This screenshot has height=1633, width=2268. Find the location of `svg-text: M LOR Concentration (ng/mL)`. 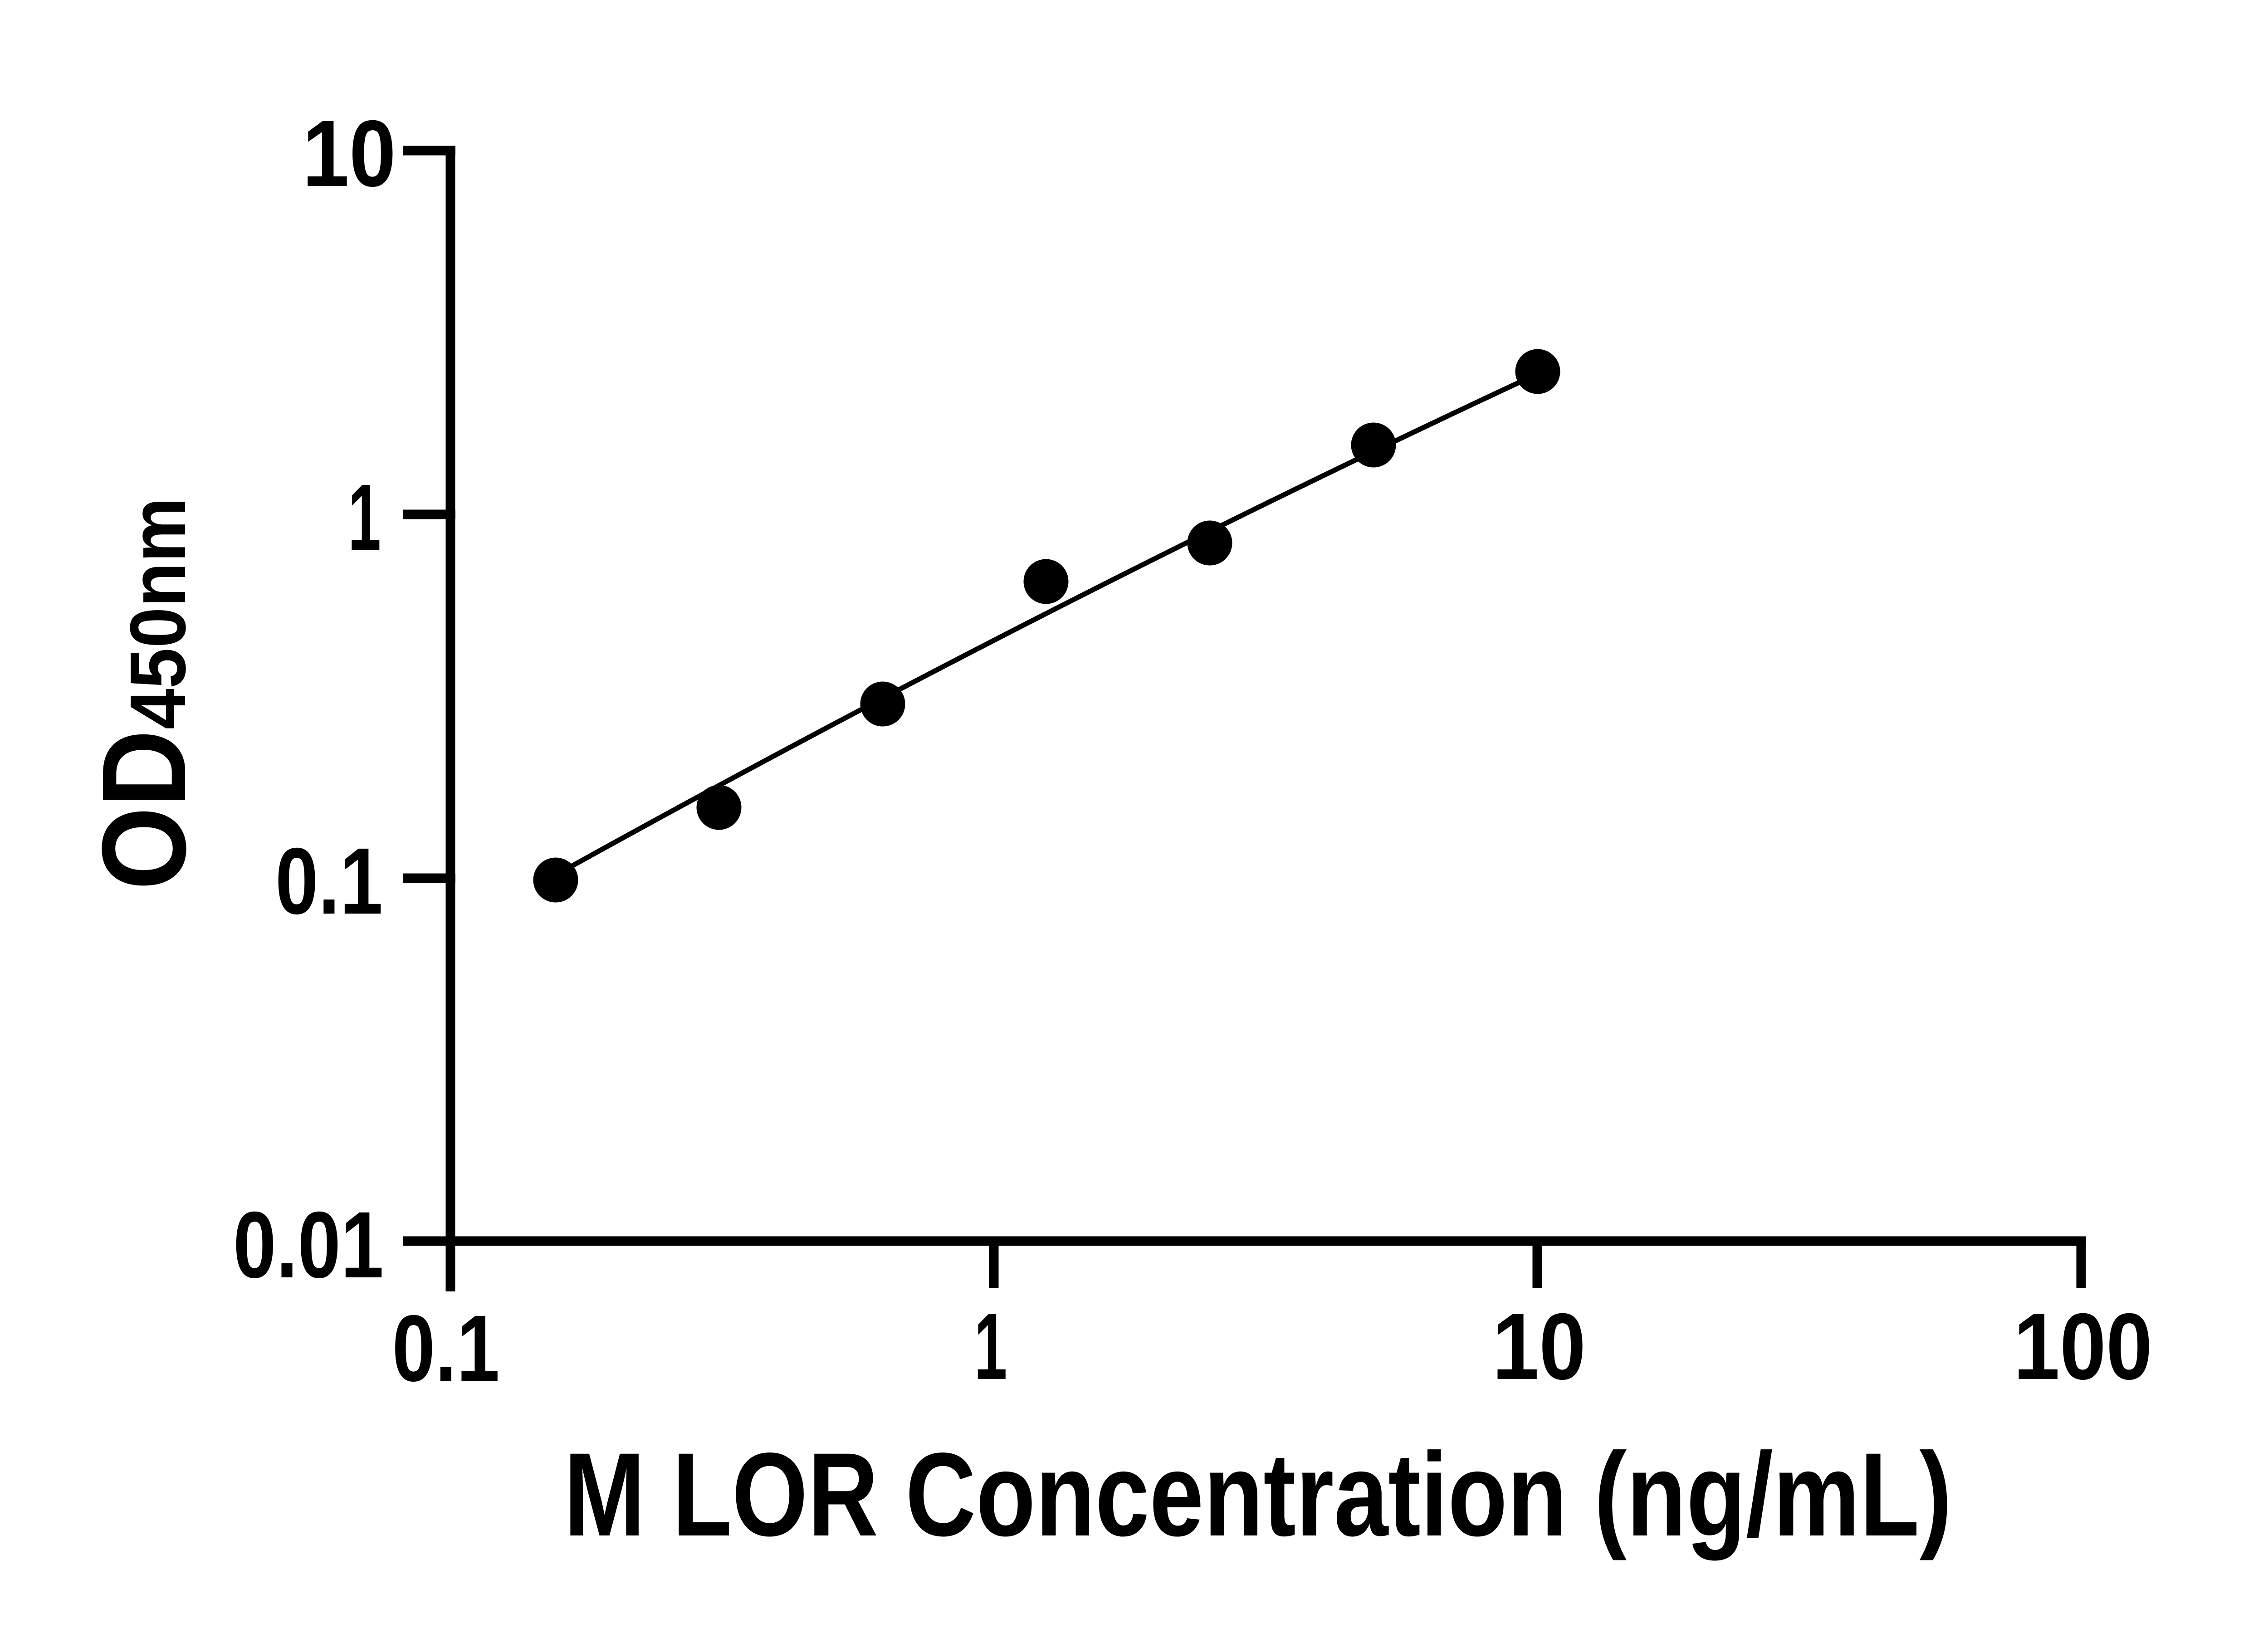

svg-text: M LOR Concentration (ng/mL) is located at coordinates (1258, 1494).